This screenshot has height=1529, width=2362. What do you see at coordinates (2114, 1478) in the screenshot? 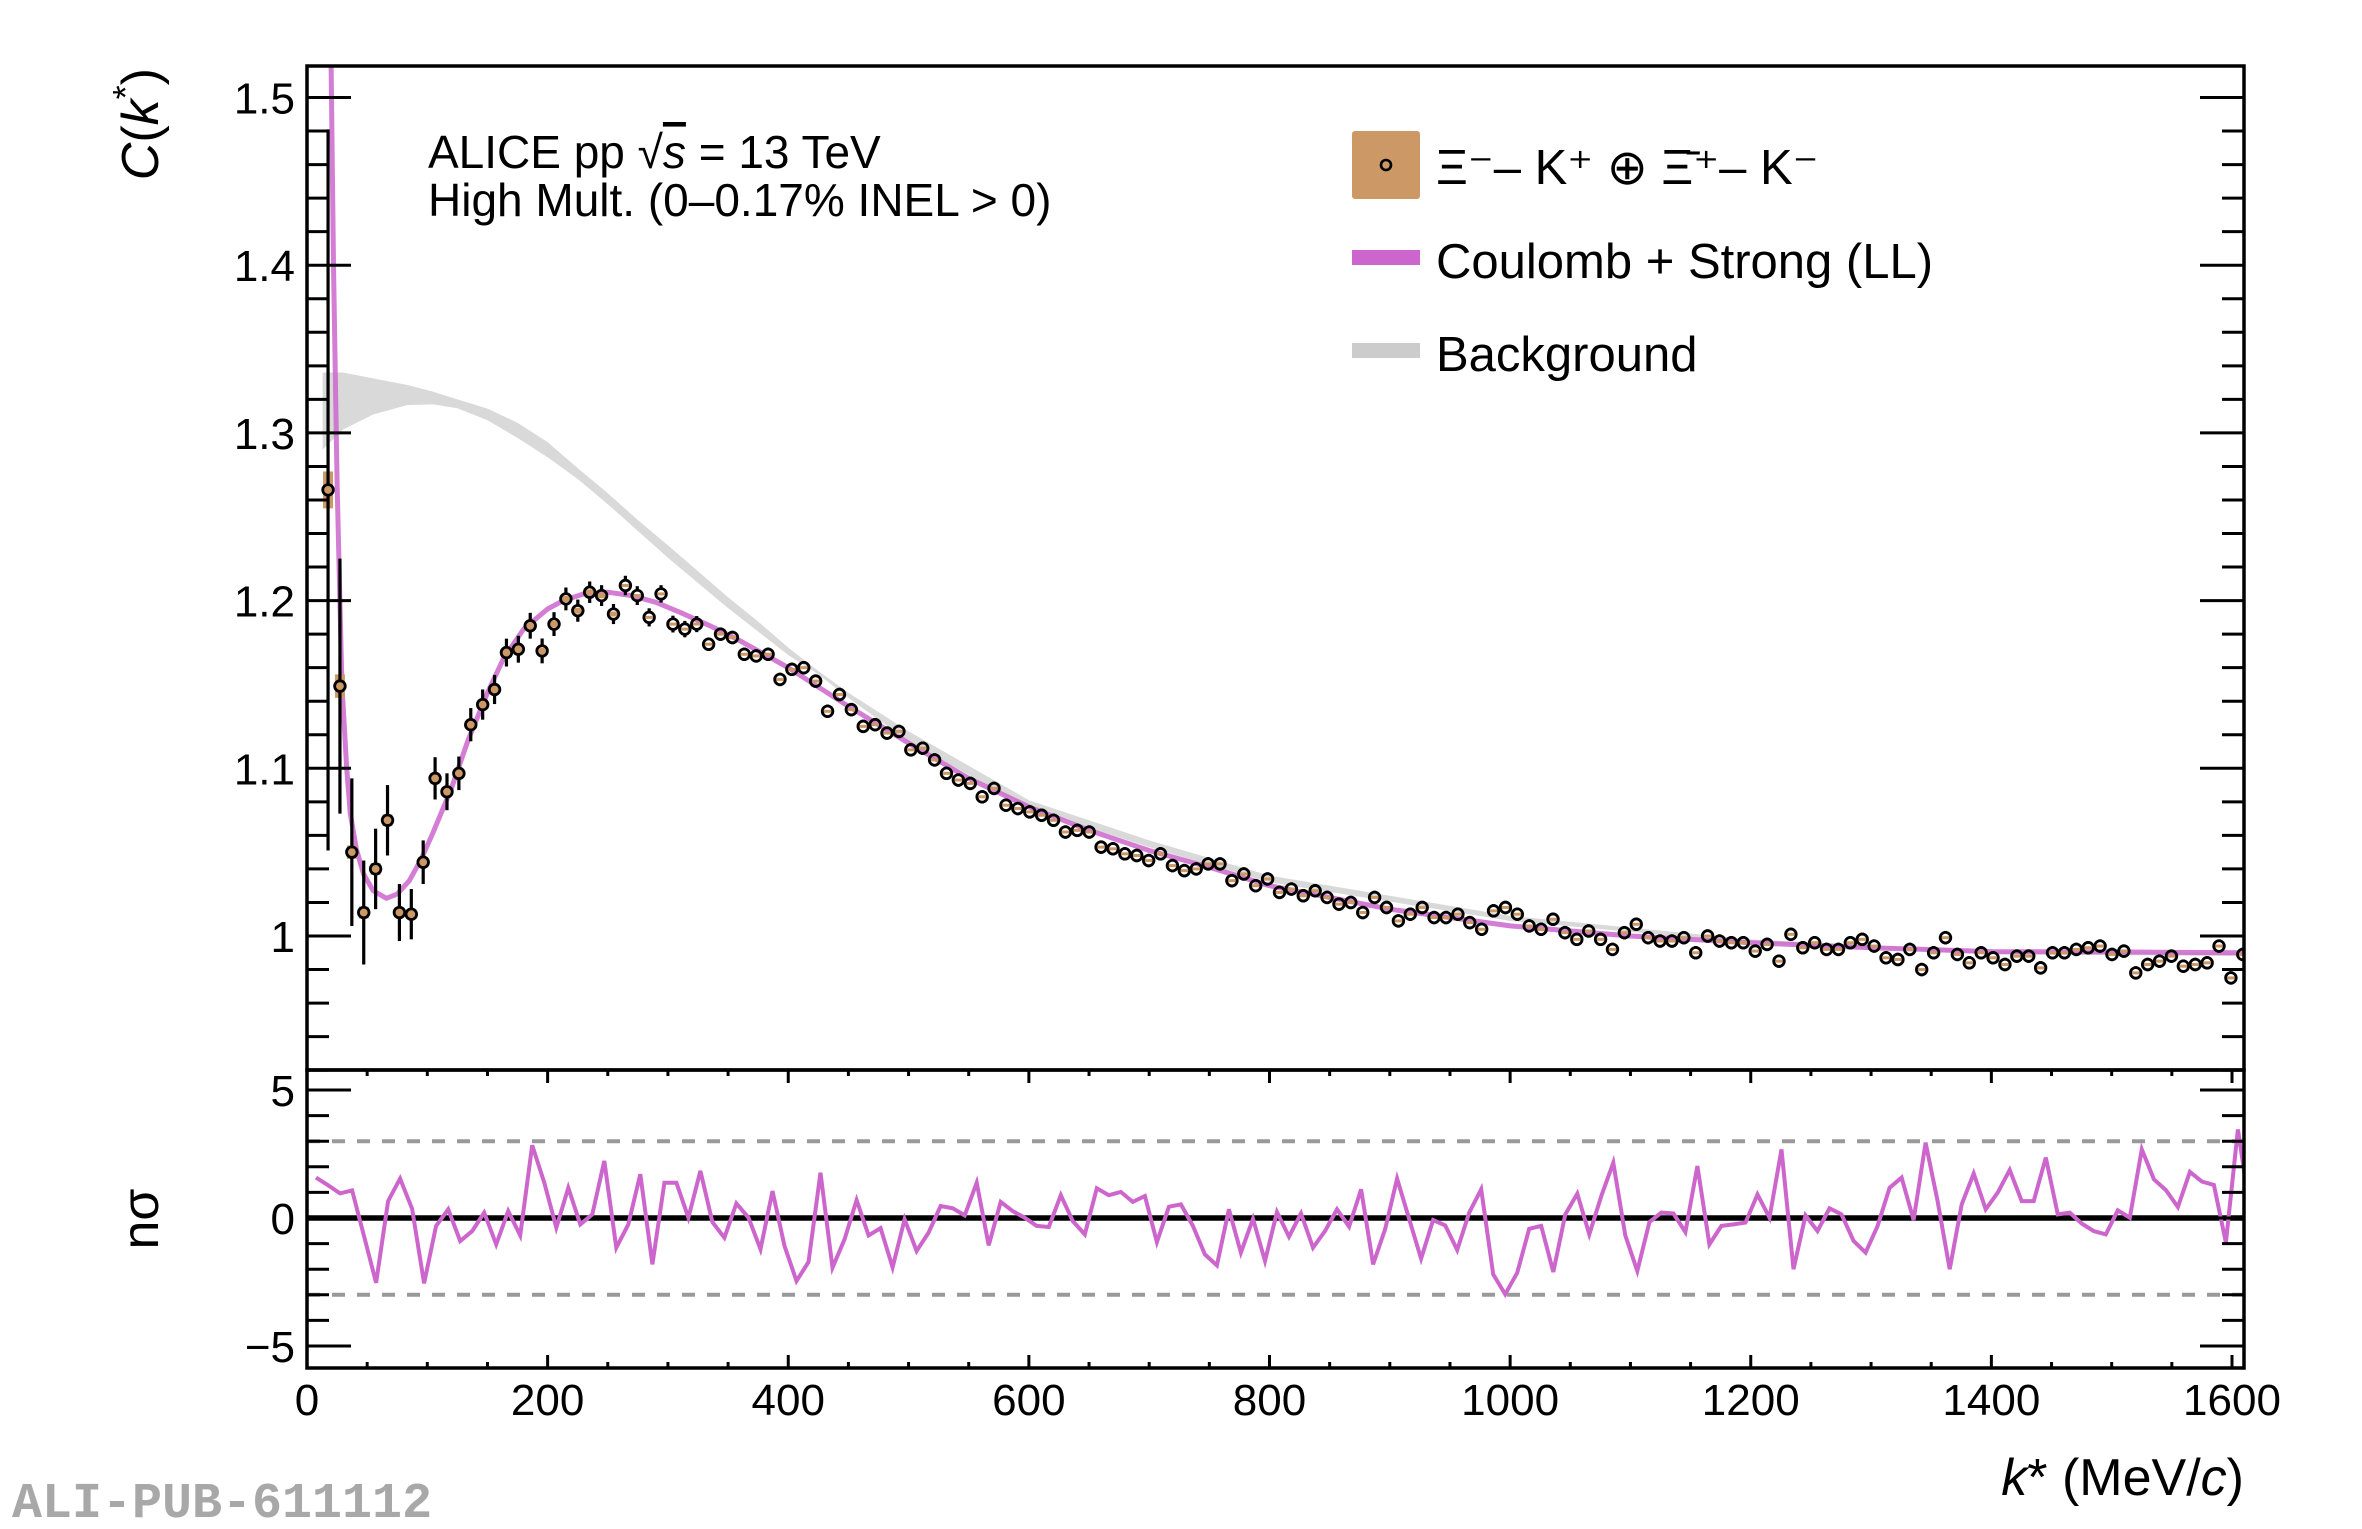
I see `x-title-part: * (MeV/` at bounding box center [2114, 1478].